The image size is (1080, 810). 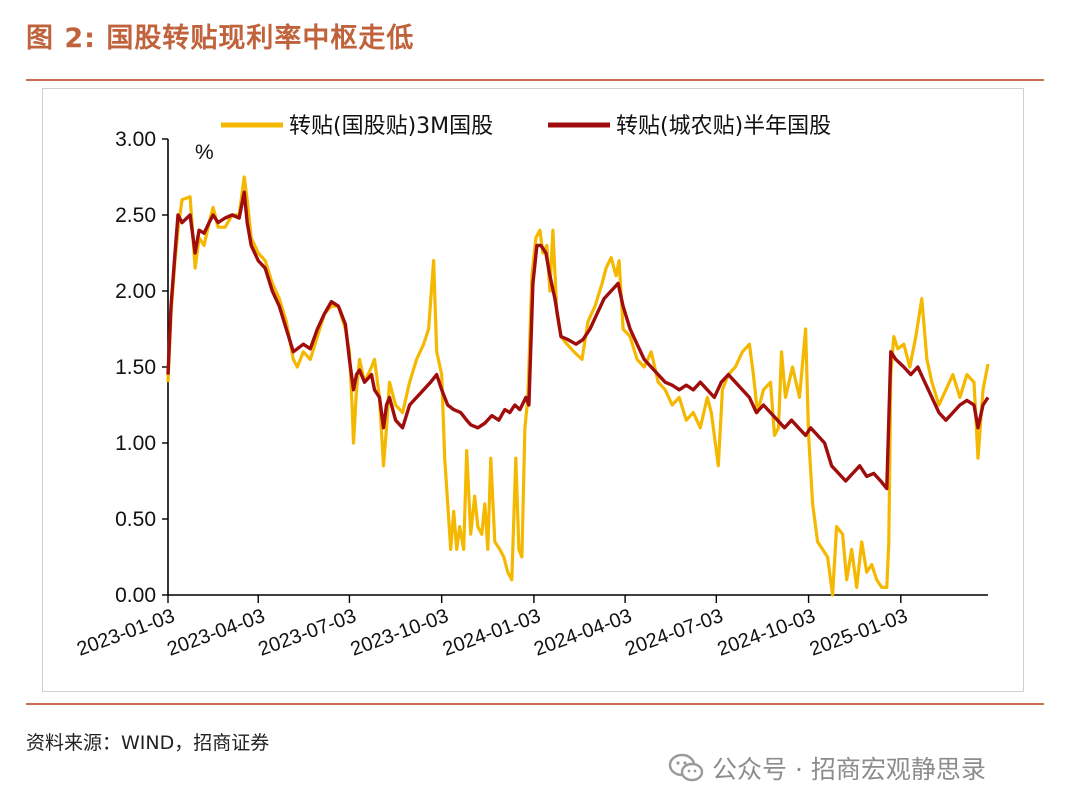 What do you see at coordinates (135, 139) in the screenshot?
I see `y-tick-label: 3.00` at bounding box center [135, 139].